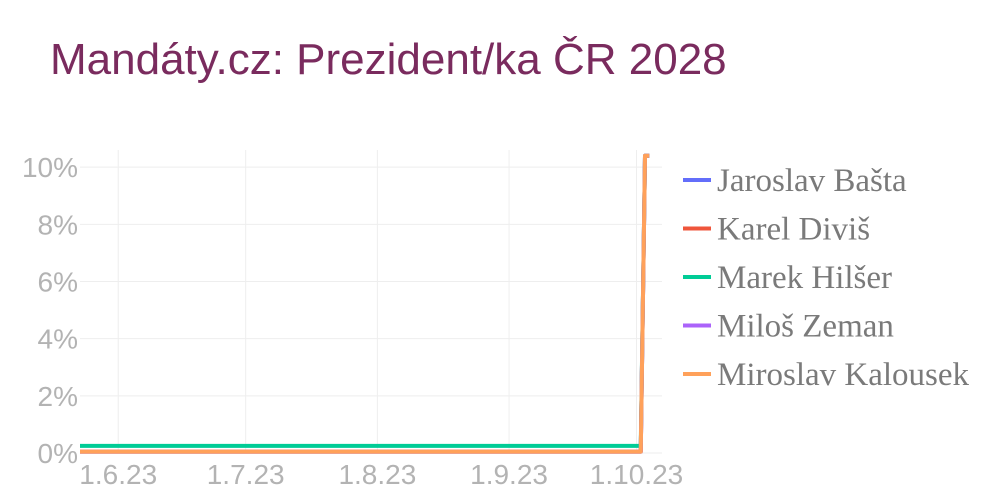 The image size is (1000, 500). I want to click on x-tick-label: 1.6.23, so click(118, 474).